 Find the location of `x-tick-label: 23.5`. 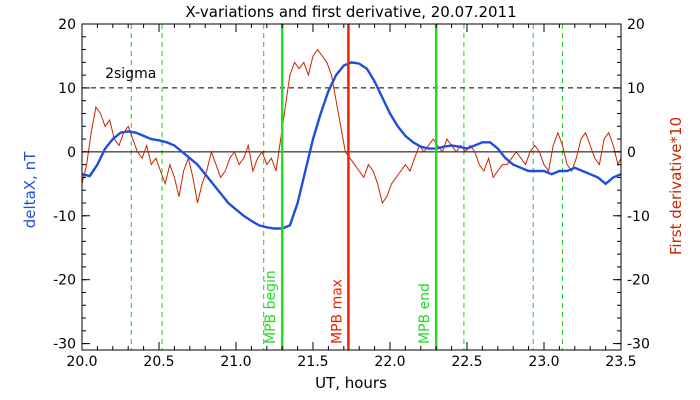

x-tick-label: 23.5 is located at coordinates (620, 362).